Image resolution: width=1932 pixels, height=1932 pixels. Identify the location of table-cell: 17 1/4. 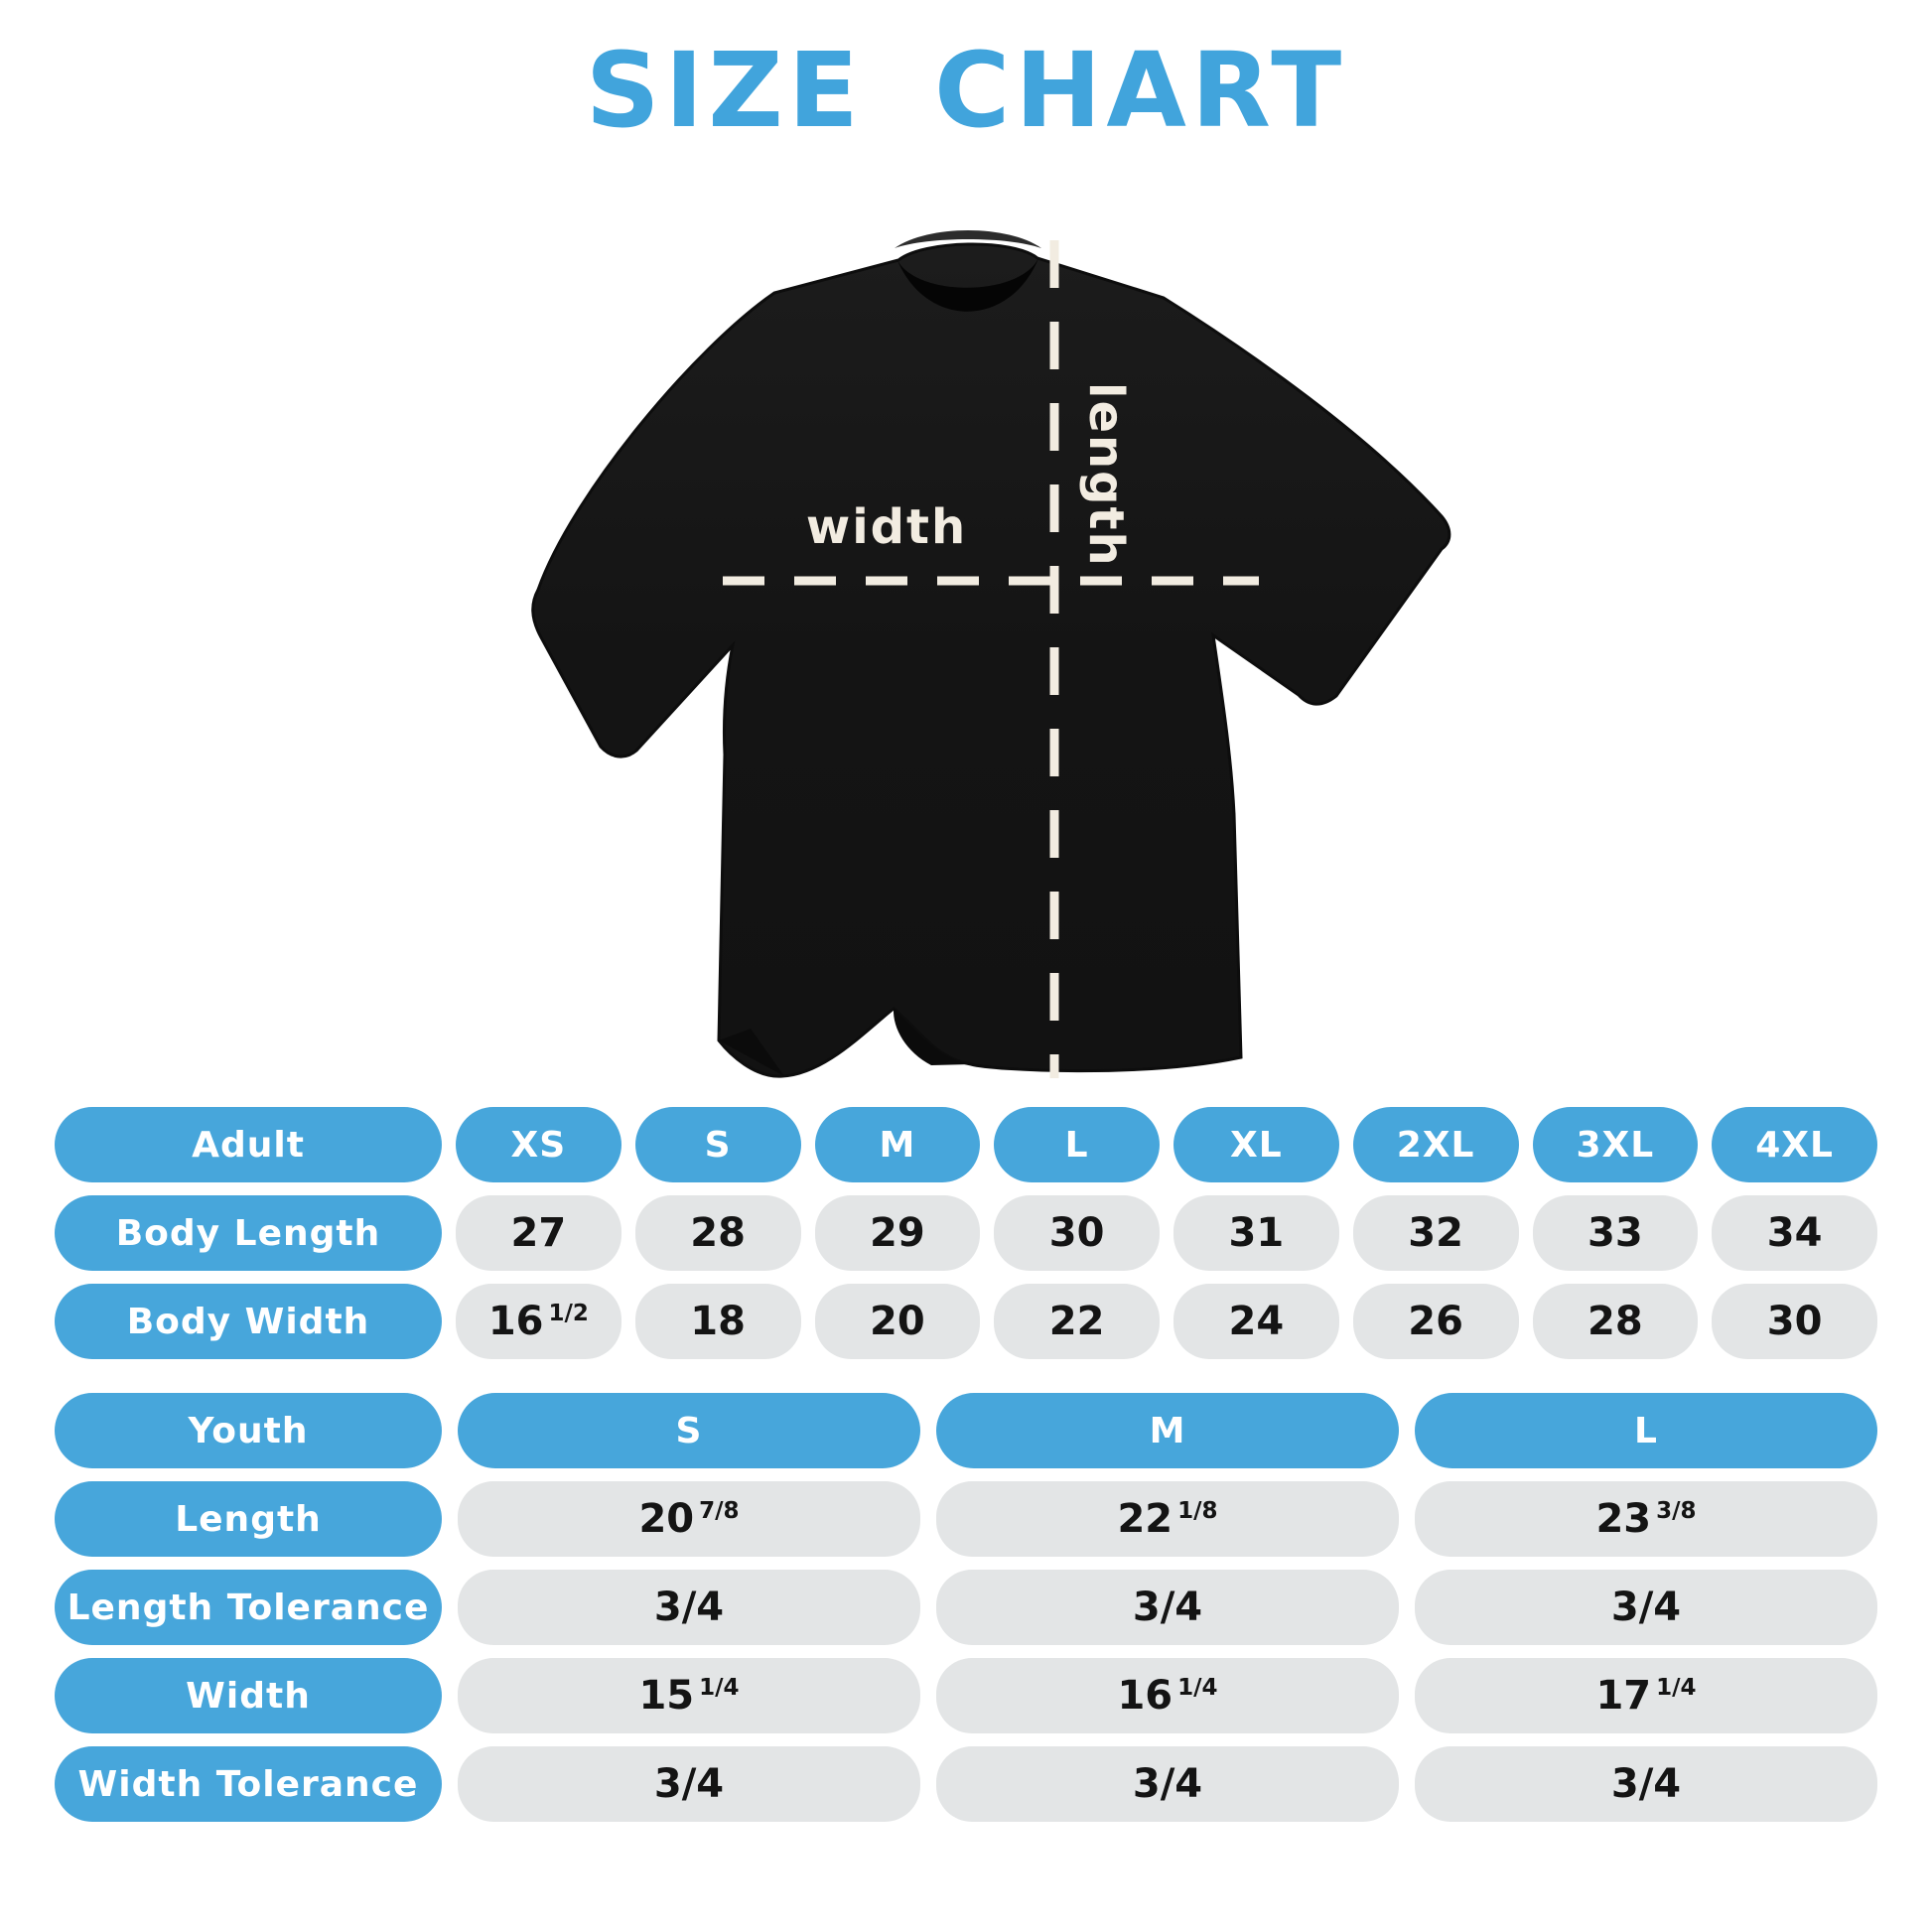
(1646, 1695).